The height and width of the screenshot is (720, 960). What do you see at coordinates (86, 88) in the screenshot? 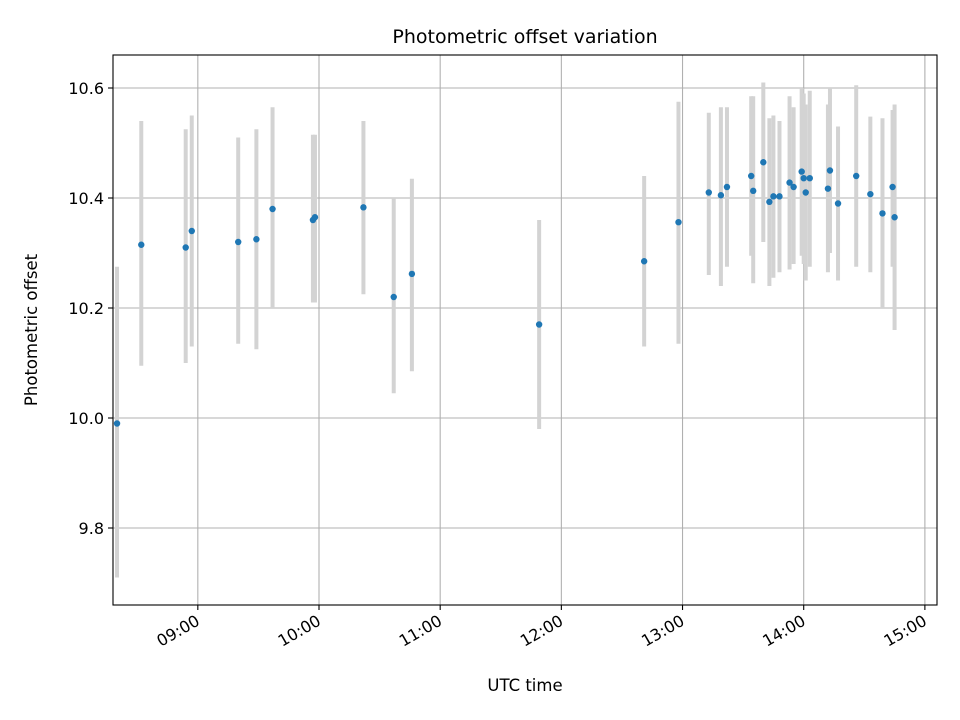
I see `y-tick-label: 10.6` at bounding box center [86, 88].